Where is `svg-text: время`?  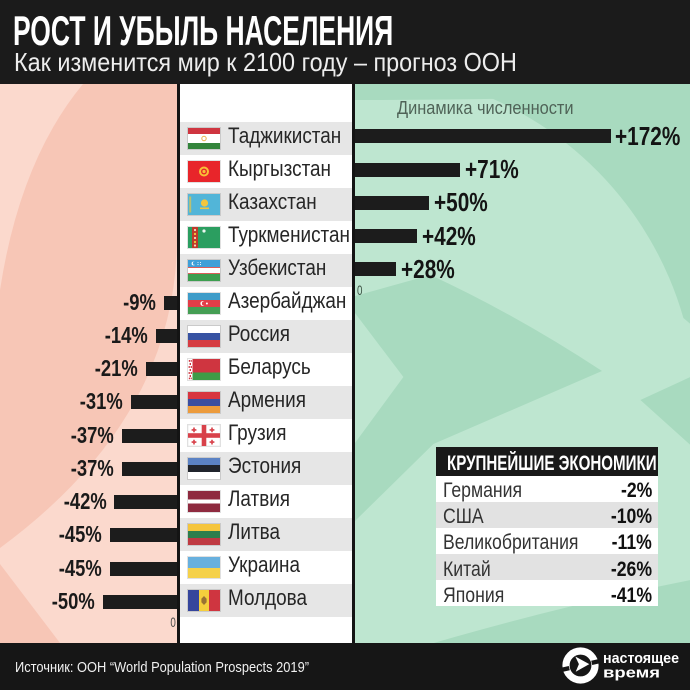 svg-text: время is located at coordinates (631, 673).